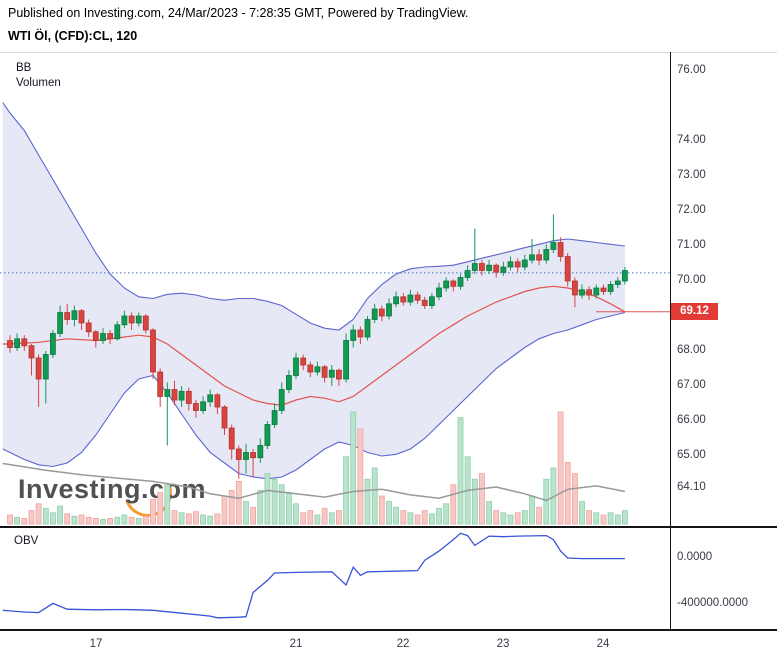 Image resolution: width=777 pixels, height=661 pixels. What do you see at coordinates (695, 557) in the screenshot?
I see `obv-axis-label: 0.0000` at bounding box center [695, 557].